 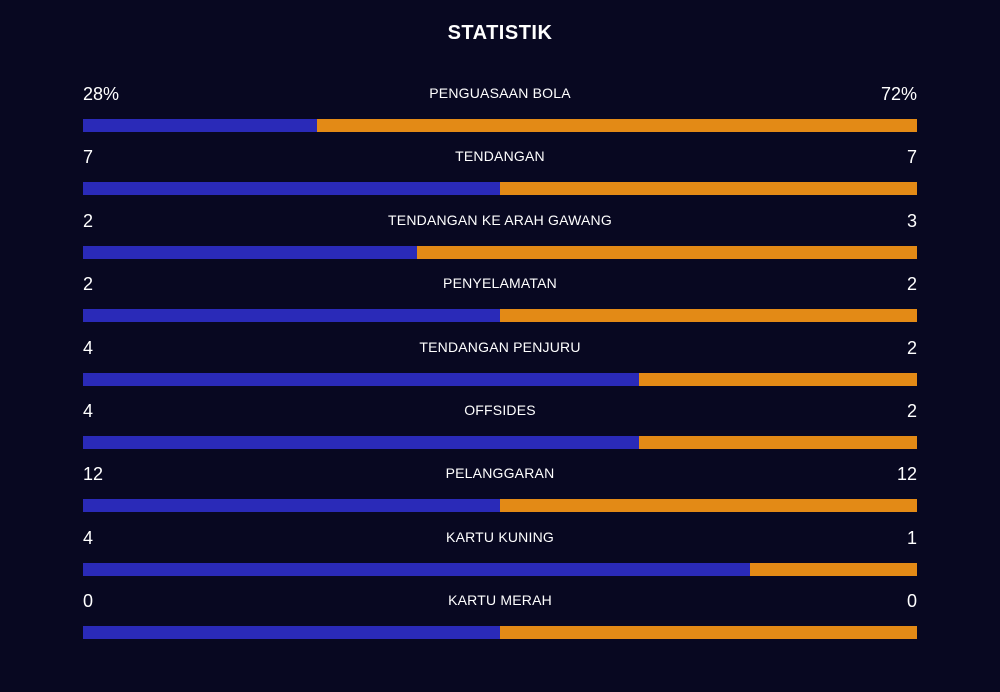 I want to click on stat-label: TENDANGAN, so click(x=500, y=156).